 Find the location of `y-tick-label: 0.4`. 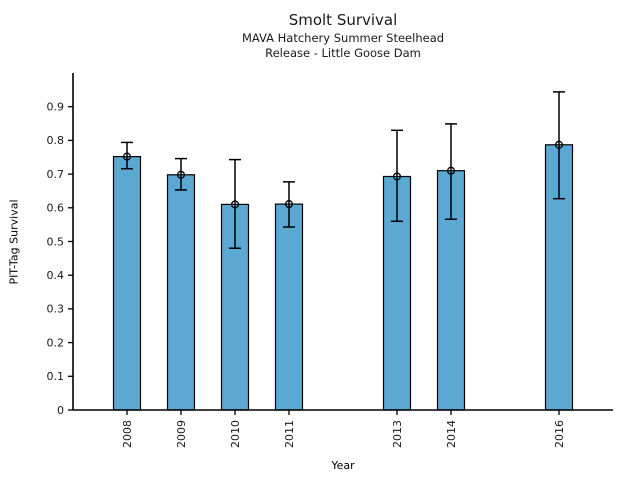

y-tick-label: 0.4 is located at coordinates (56, 275).